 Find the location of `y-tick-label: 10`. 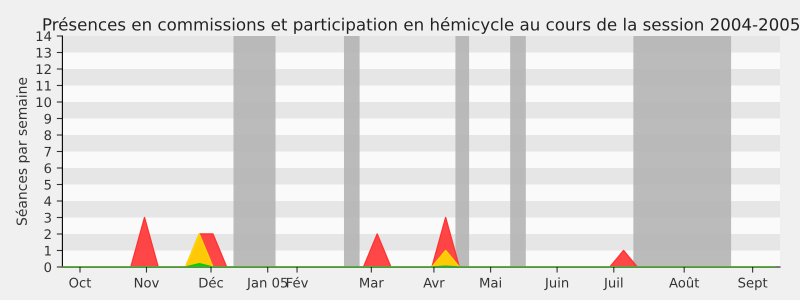

y-tick-label: 10 is located at coordinates (44, 102).